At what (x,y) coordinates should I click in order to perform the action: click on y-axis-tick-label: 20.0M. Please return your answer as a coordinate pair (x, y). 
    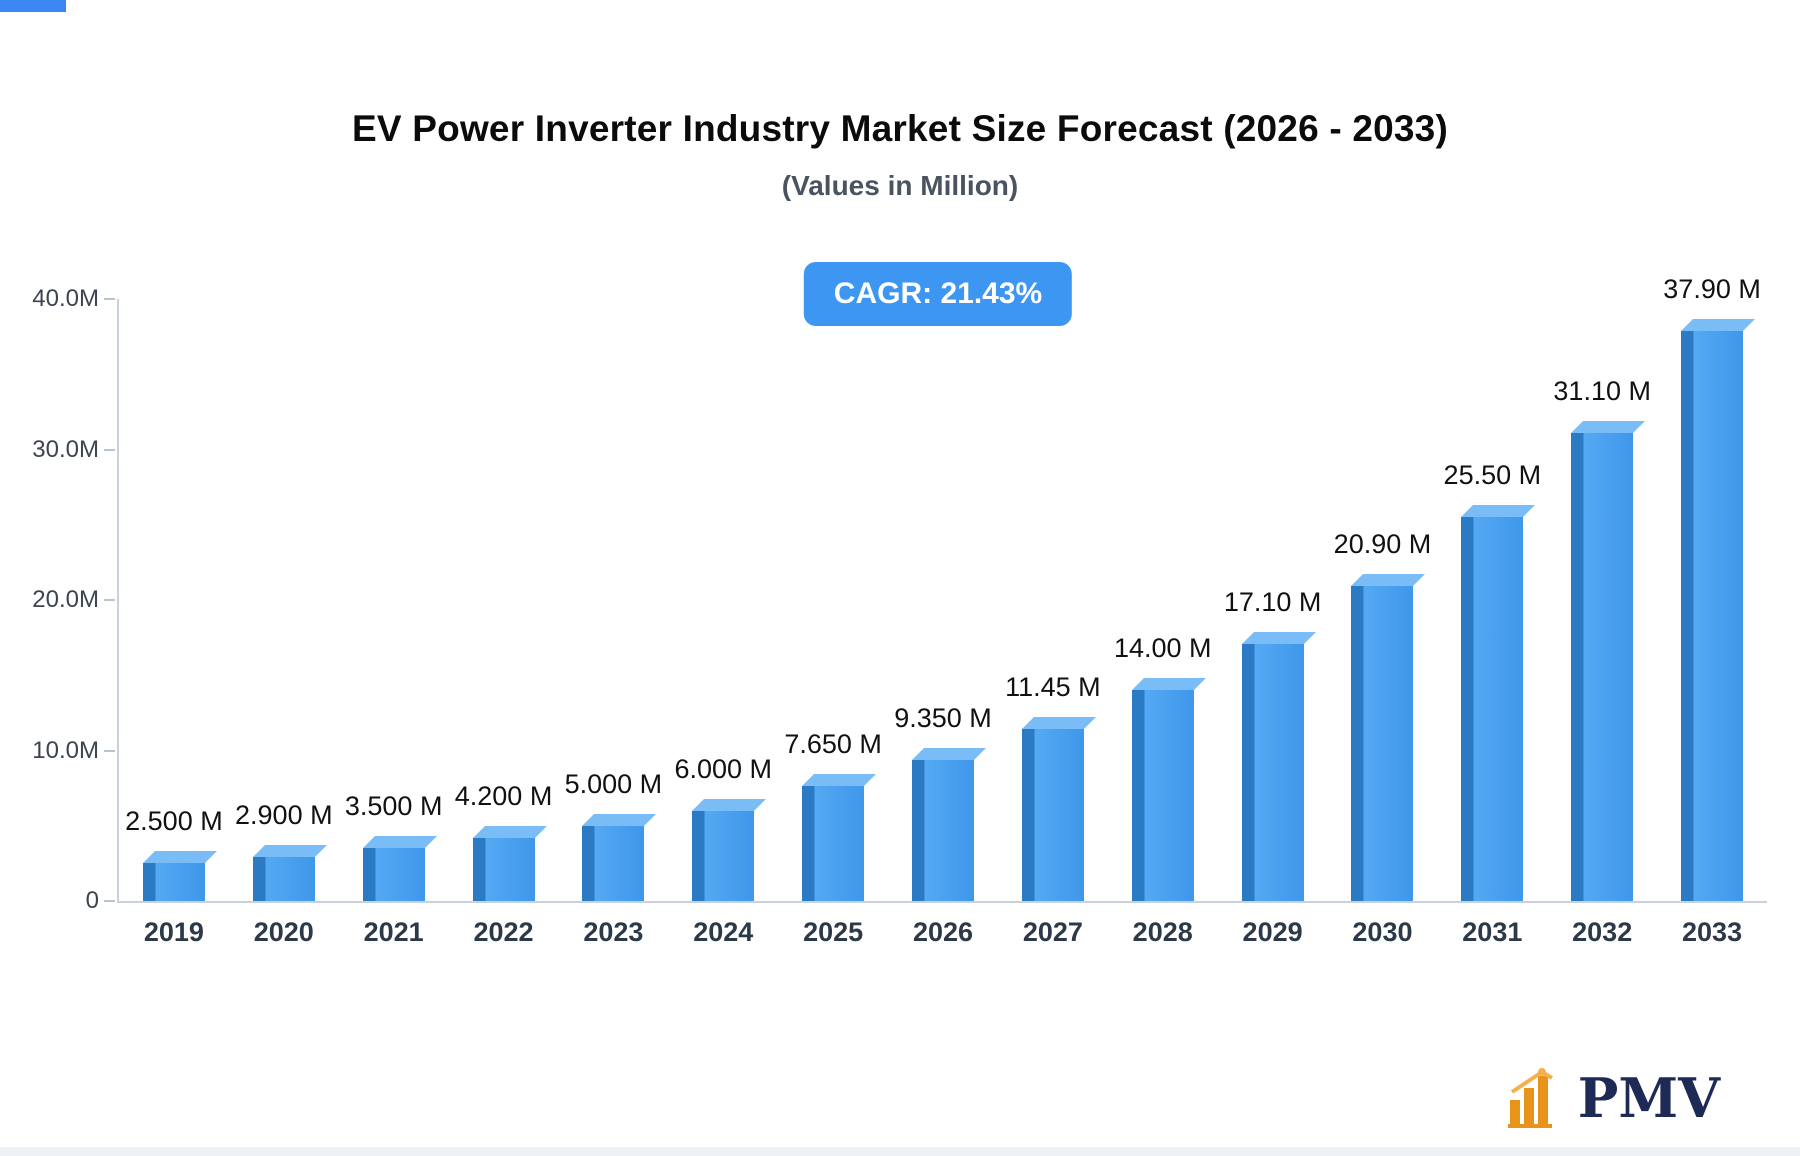
    Looking at the image, I should click on (65, 599).